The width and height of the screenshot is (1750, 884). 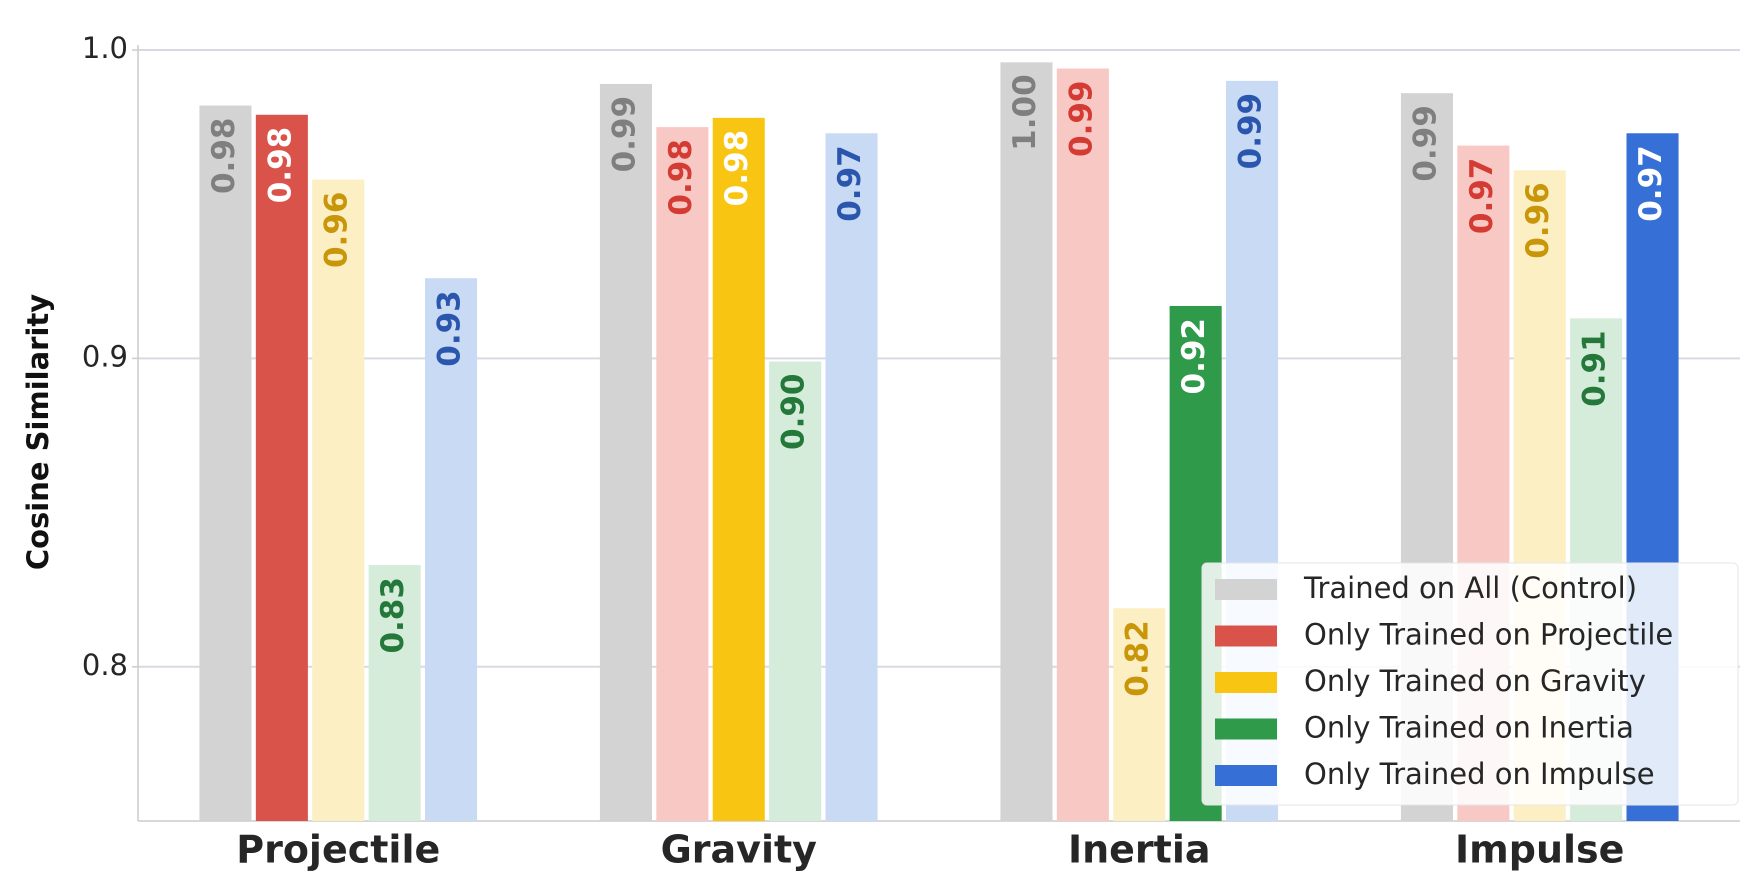 What do you see at coordinates (1470, 588) in the screenshot?
I see `legend-label: Trained on All (Control)` at bounding box center [1470, 588].